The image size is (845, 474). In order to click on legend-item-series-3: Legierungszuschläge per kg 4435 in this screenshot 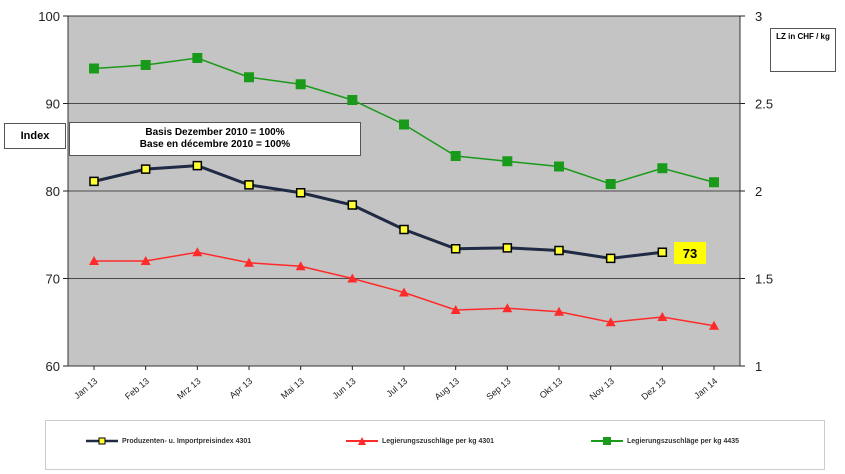, I will do `click(665, 441)`.